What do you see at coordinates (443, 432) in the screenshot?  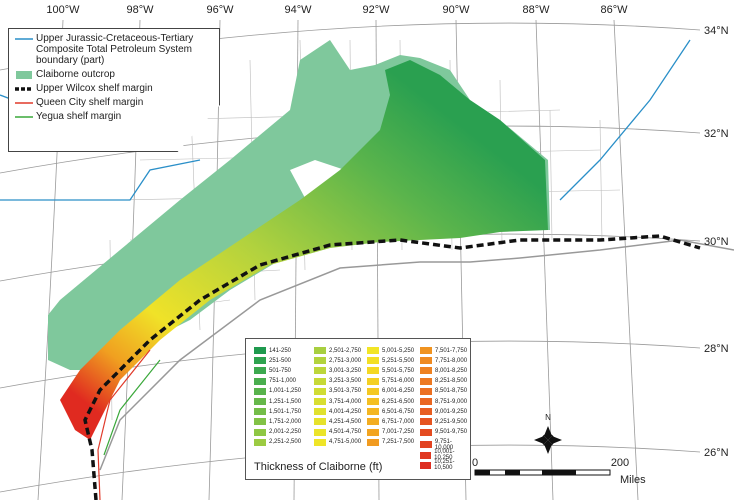 I see `thickness-class: 9,501-9,750` at bounding box center [443, 432].